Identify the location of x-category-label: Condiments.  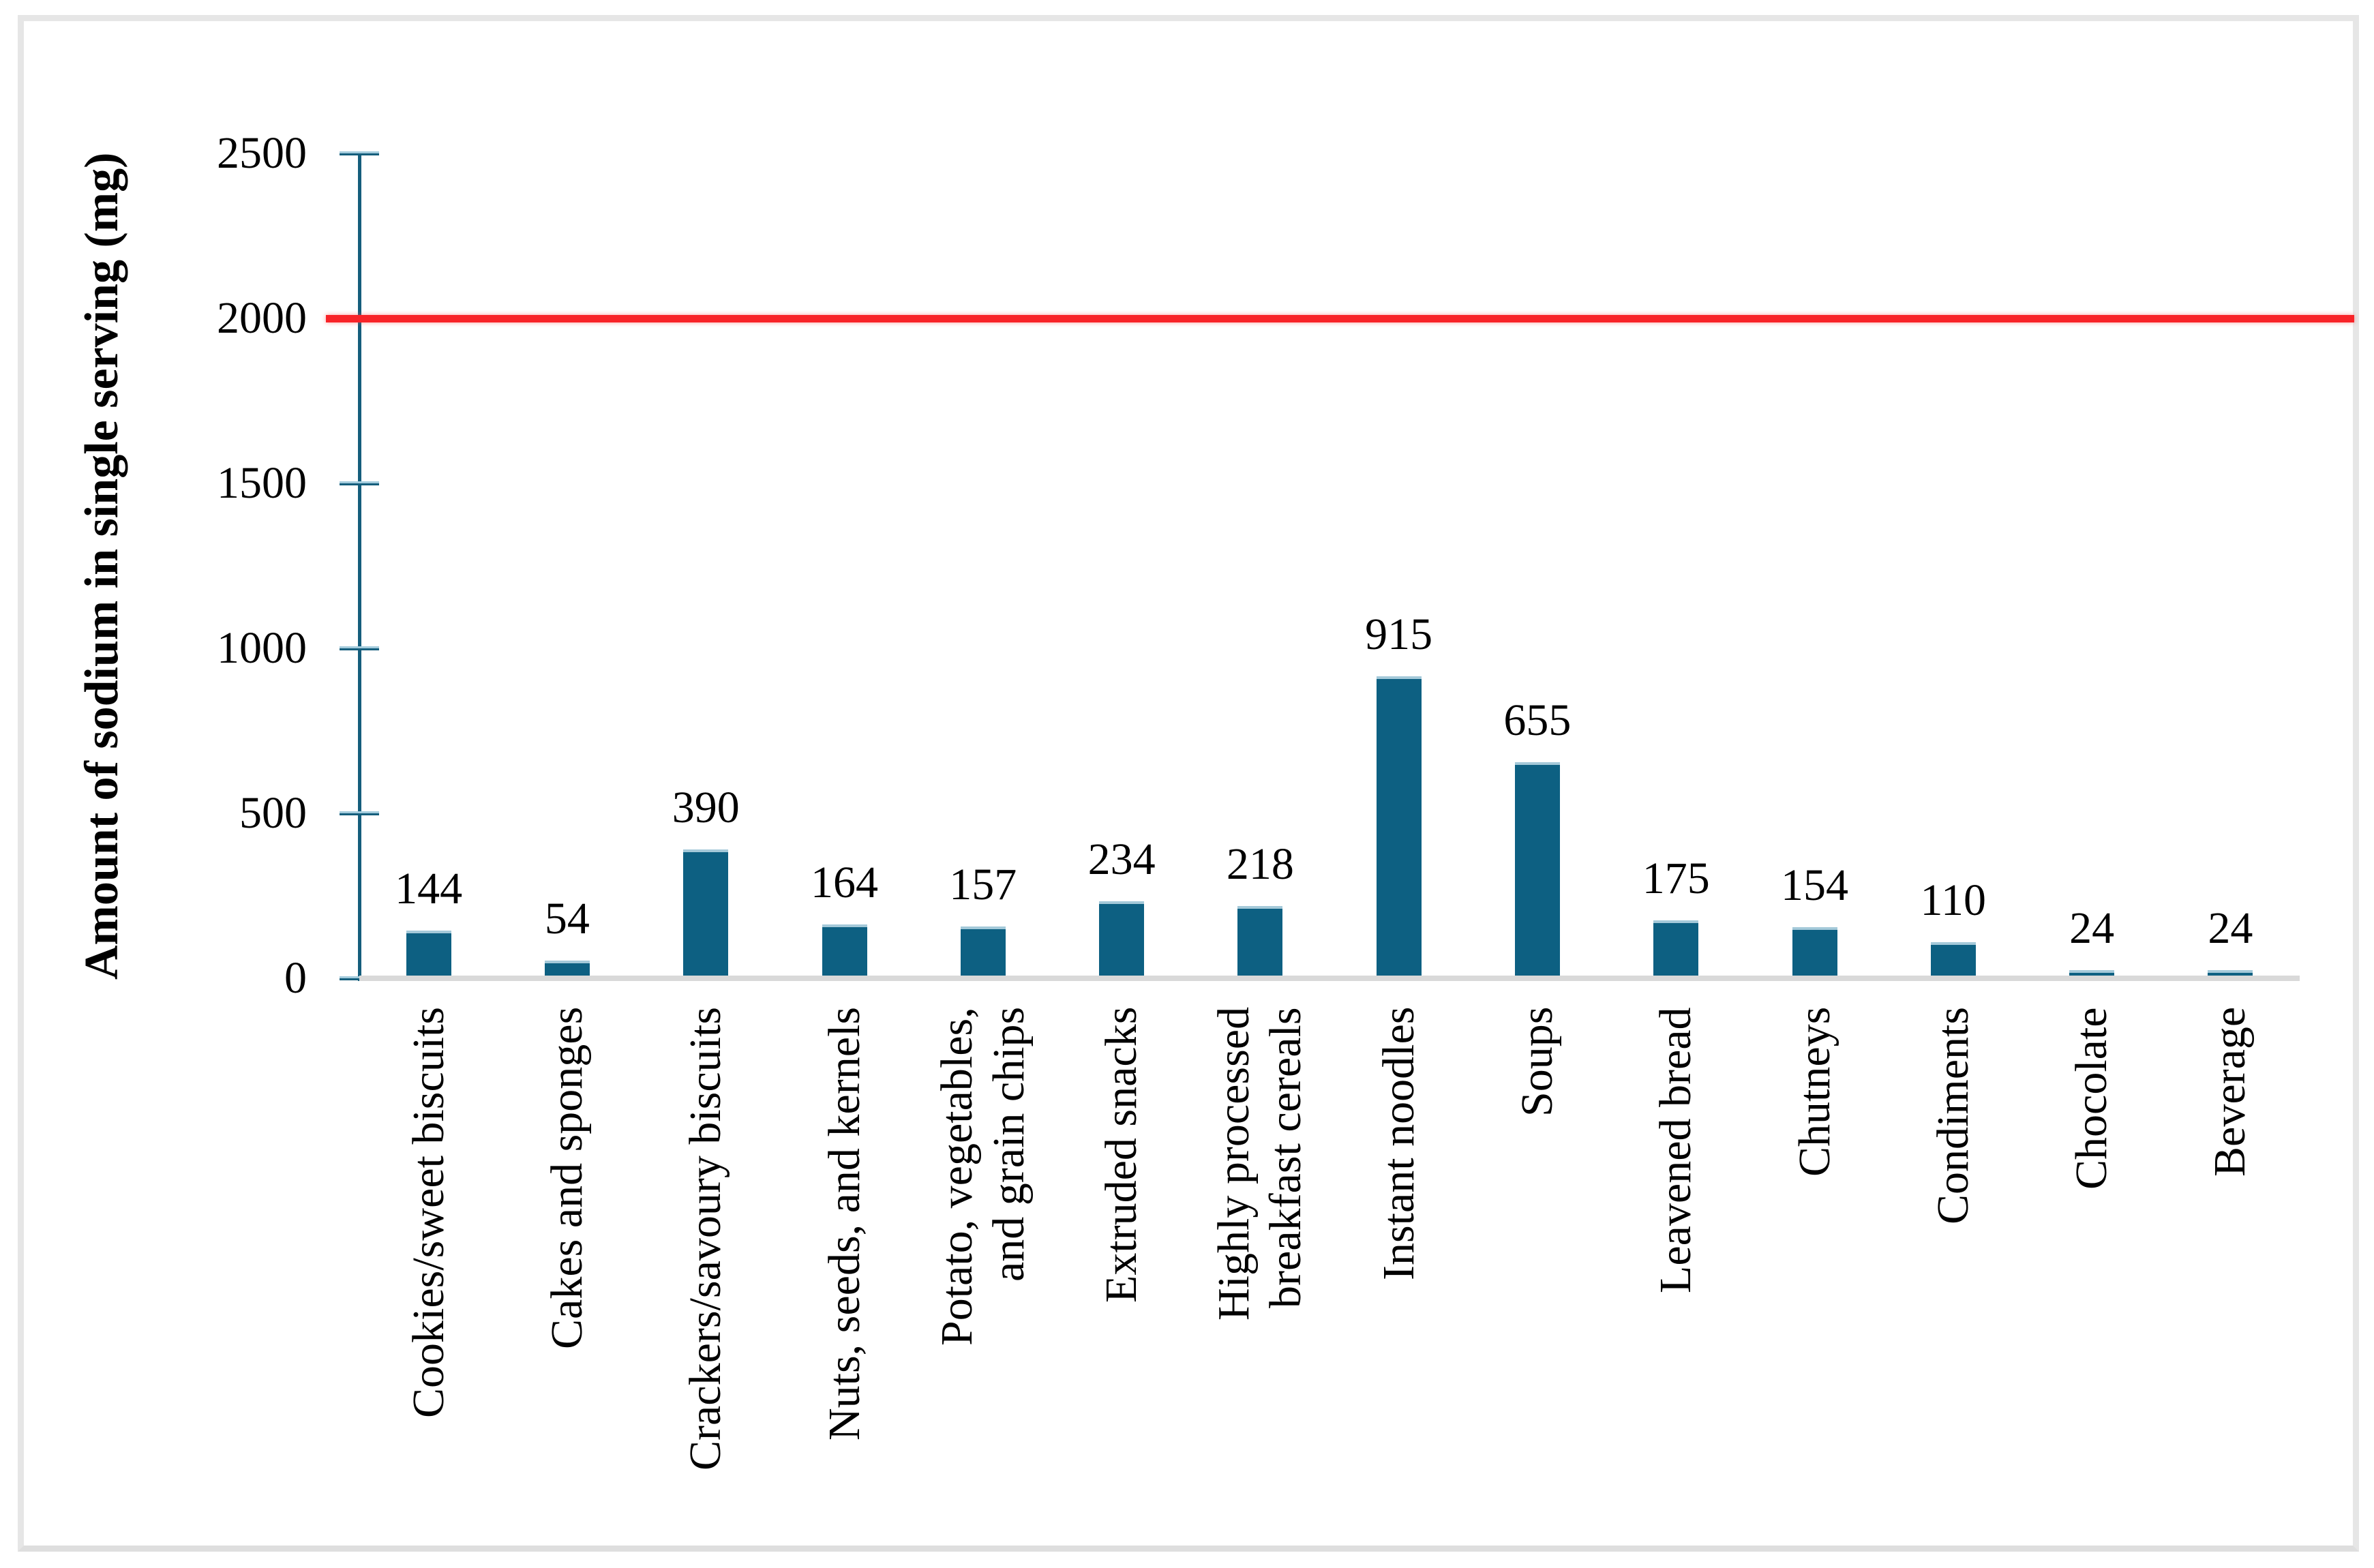
(1952, 1116).